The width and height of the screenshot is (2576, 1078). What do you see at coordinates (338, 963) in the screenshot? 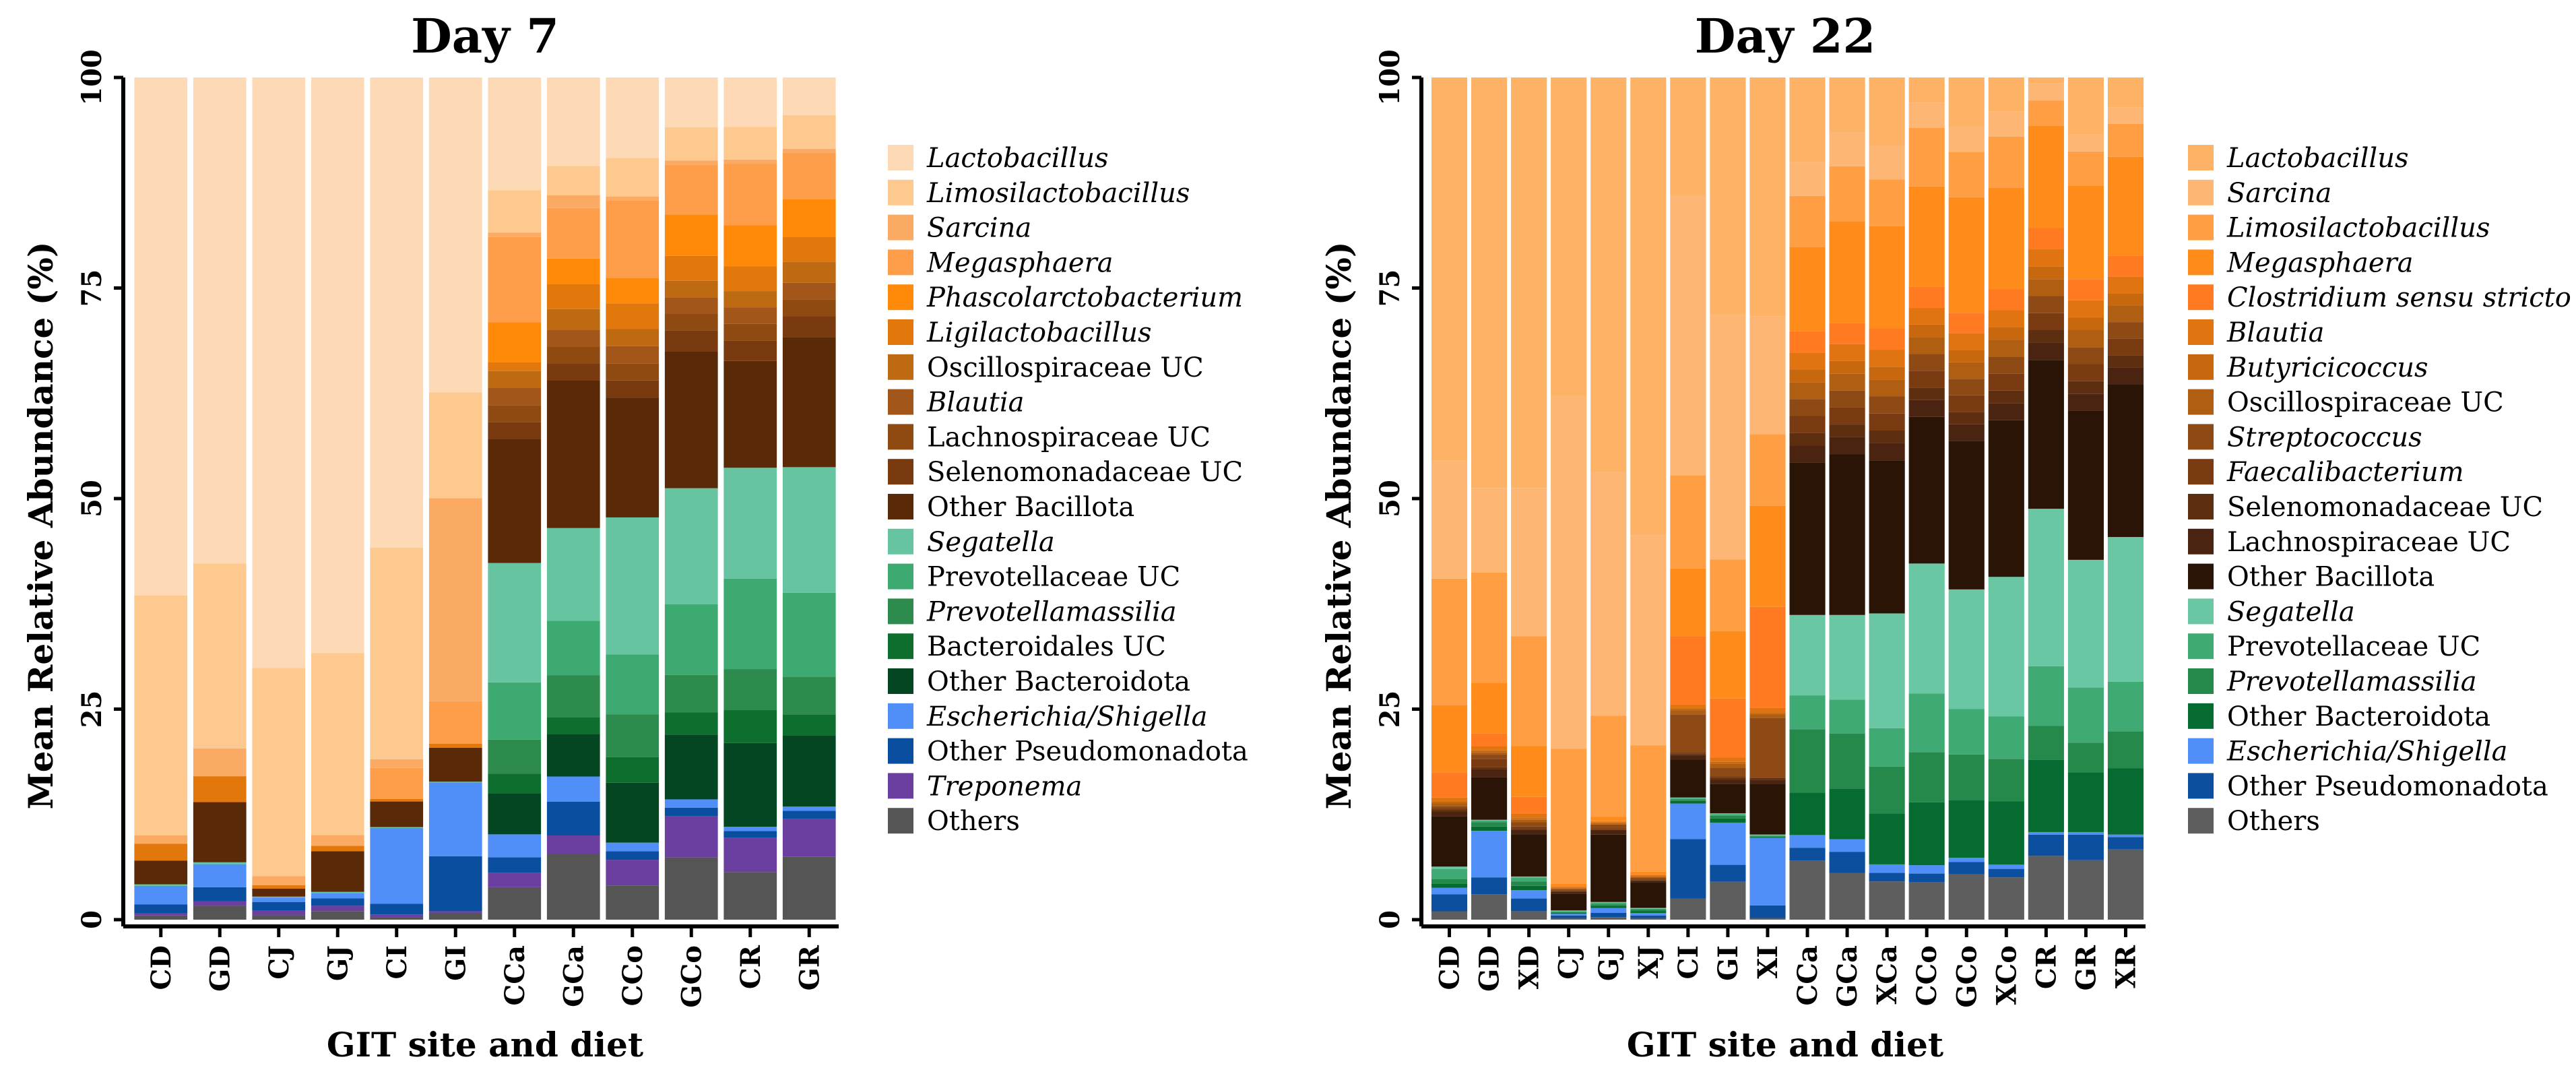
I see `x-tick-label: GJ` at bounding box center [338, 963].